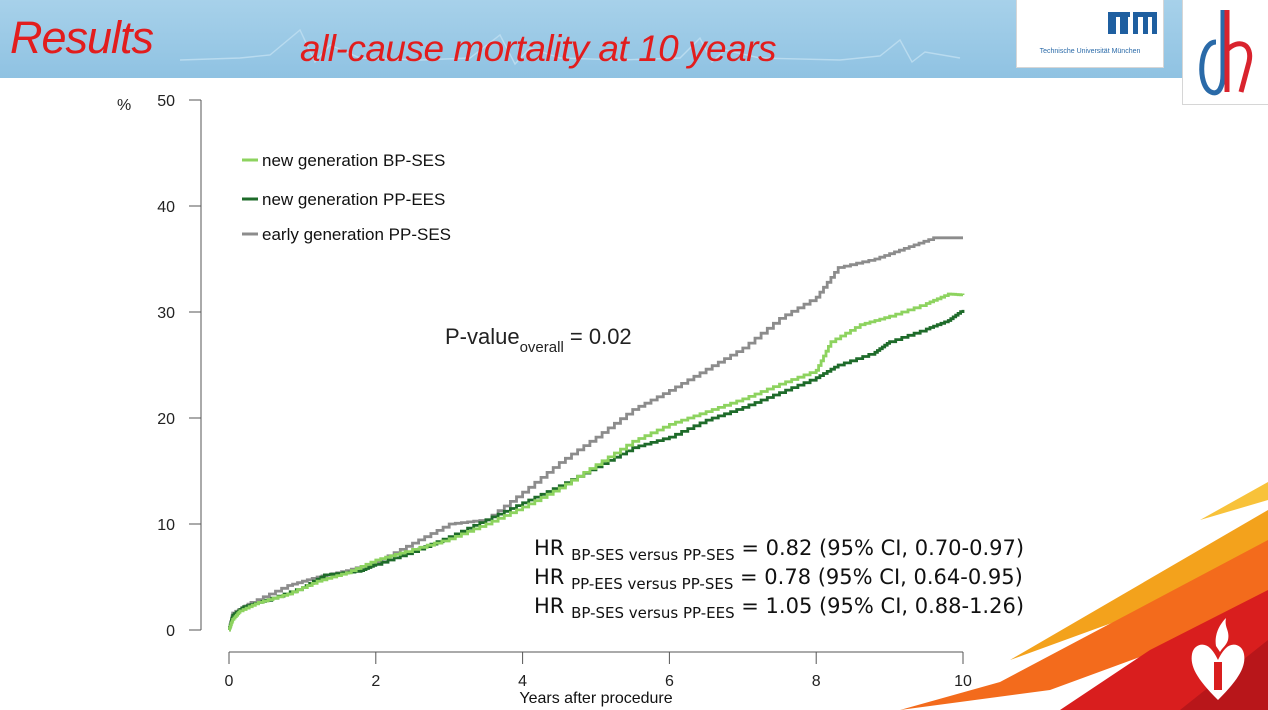 The height and width of the screenshot is (710, 1268). Describe the element at coordinates (353, 199) in the screenshot. I see `legend-label-pp-ees: new generation PP-EES` at that location.